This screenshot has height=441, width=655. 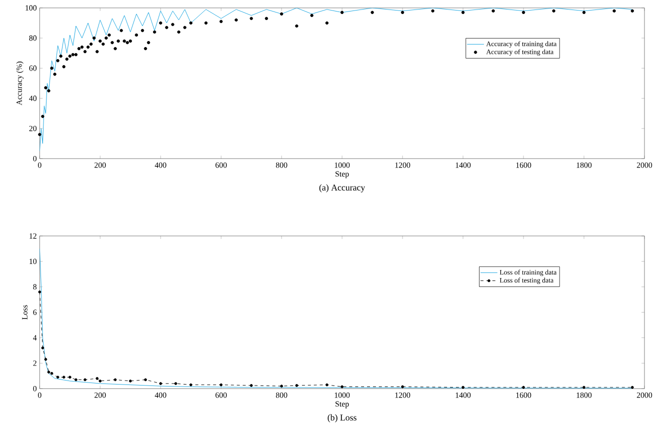 What do you see at coordinates (342, 418) in the screenshot?
I see `text: (b) Loss` at bounding box center [342, 418].